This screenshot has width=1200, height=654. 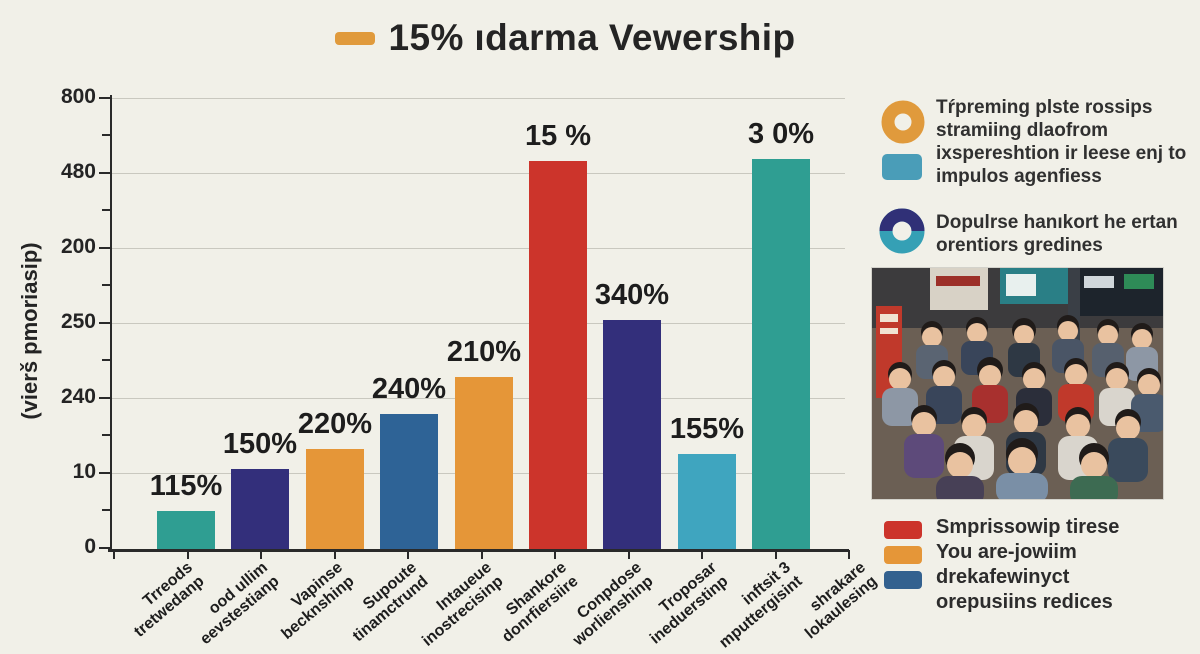 What do you see at coordinates (1057, 222) in the screenshot?
I see `legend-2-line-1: Dopulrse hanıkort he ertan` at bounding box center [1057, 222].